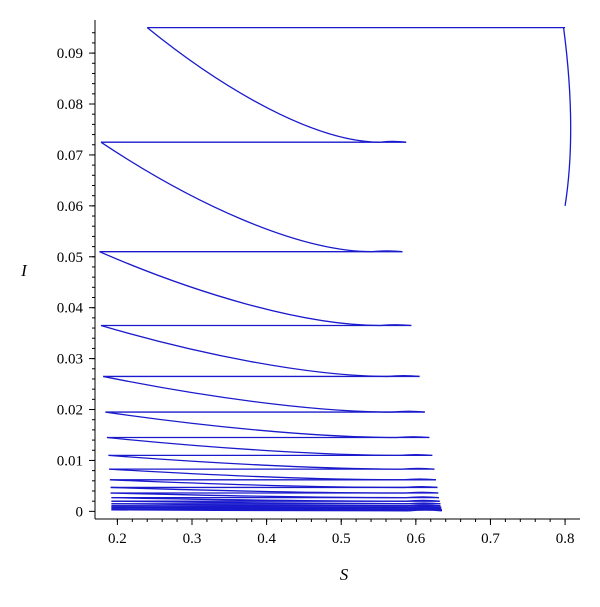 This screenshot has width=600, height=607. Describe the element at coordinates (70, 258) in the screenshot. I see `y-tick-label: 0.05` at that location.